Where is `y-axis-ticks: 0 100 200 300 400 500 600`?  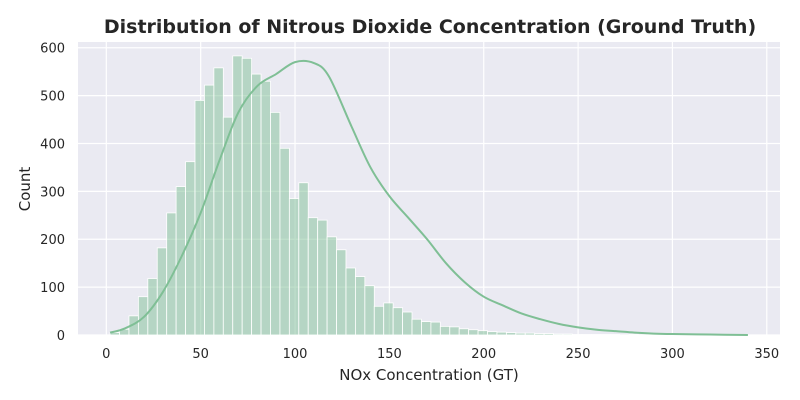 y-axis-ticks: 0 100 200 300 400 500 600 is located at coordinates (52, 193).